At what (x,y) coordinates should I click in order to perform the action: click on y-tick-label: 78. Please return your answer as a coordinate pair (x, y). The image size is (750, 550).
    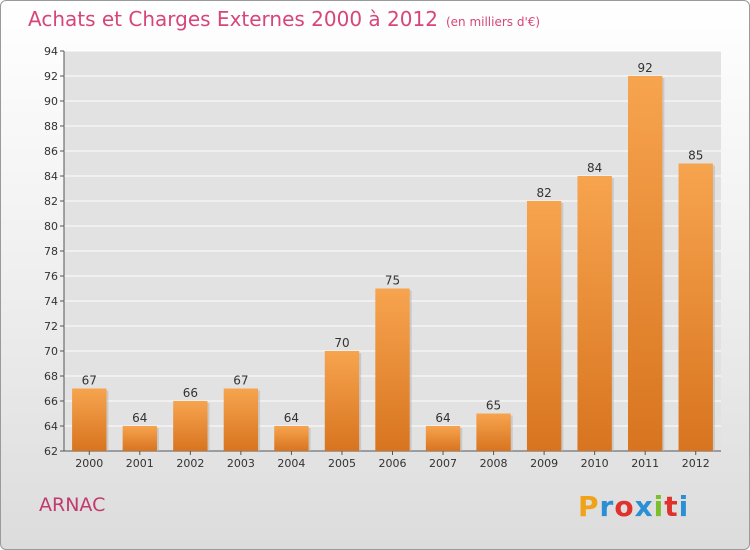
    Looking at the image, I should click on (51, 251).